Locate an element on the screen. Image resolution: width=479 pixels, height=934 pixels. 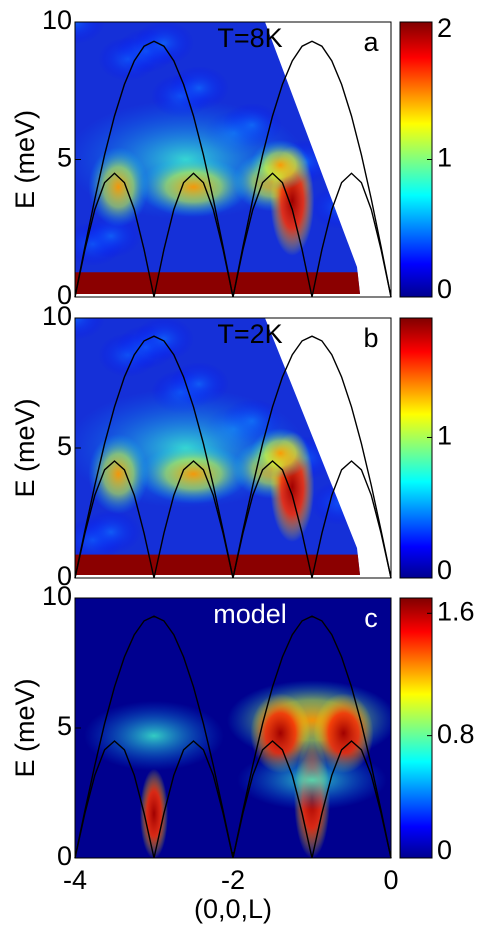
x-tick-label: -2 is located at coordinates (233, 880).